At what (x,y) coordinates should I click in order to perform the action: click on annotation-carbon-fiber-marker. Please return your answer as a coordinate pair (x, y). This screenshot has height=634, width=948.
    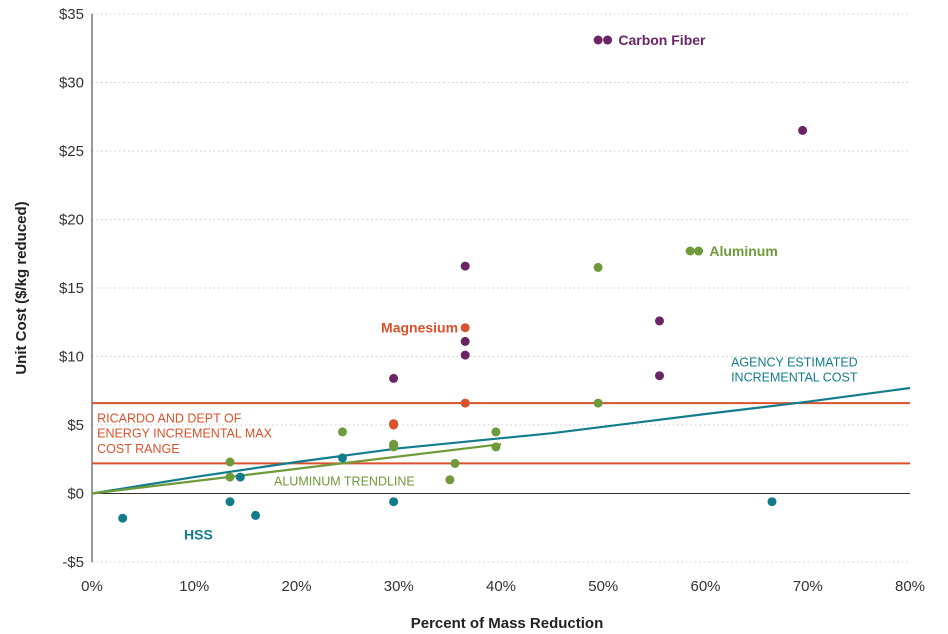
    Looking at the image, I should click on (608, 40).